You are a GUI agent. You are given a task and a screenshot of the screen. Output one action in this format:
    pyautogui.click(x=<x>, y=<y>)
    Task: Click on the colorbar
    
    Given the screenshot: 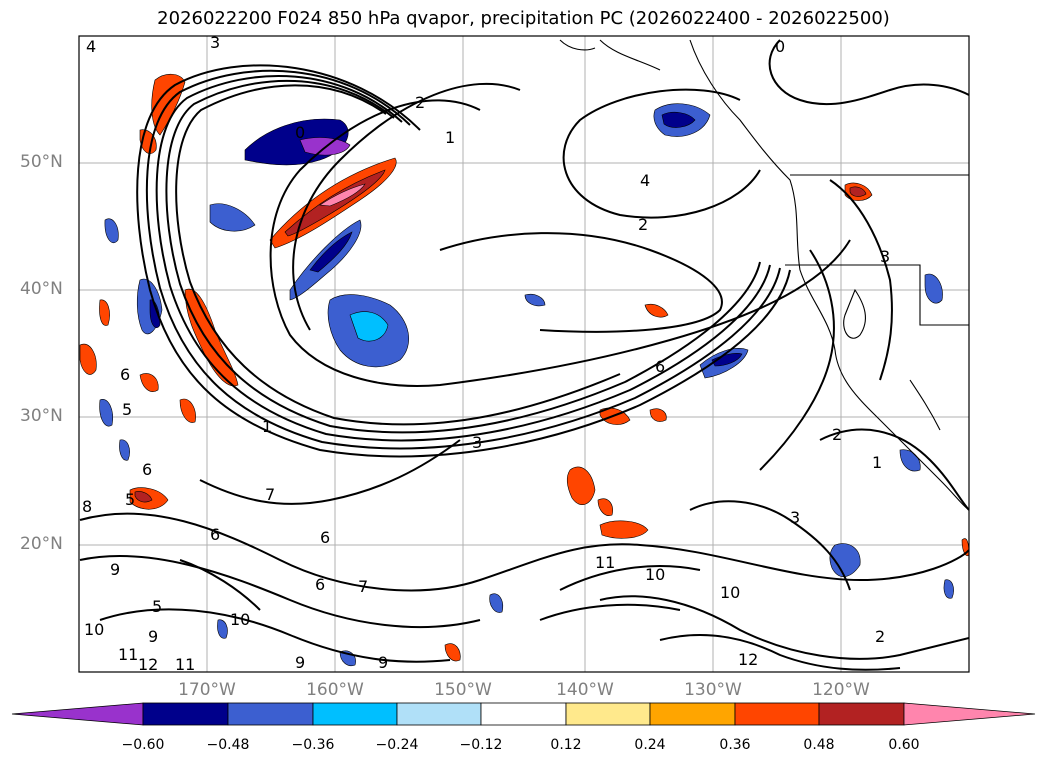 What is the action you would take?
    pyautogui.click(x=523, y=714)
    